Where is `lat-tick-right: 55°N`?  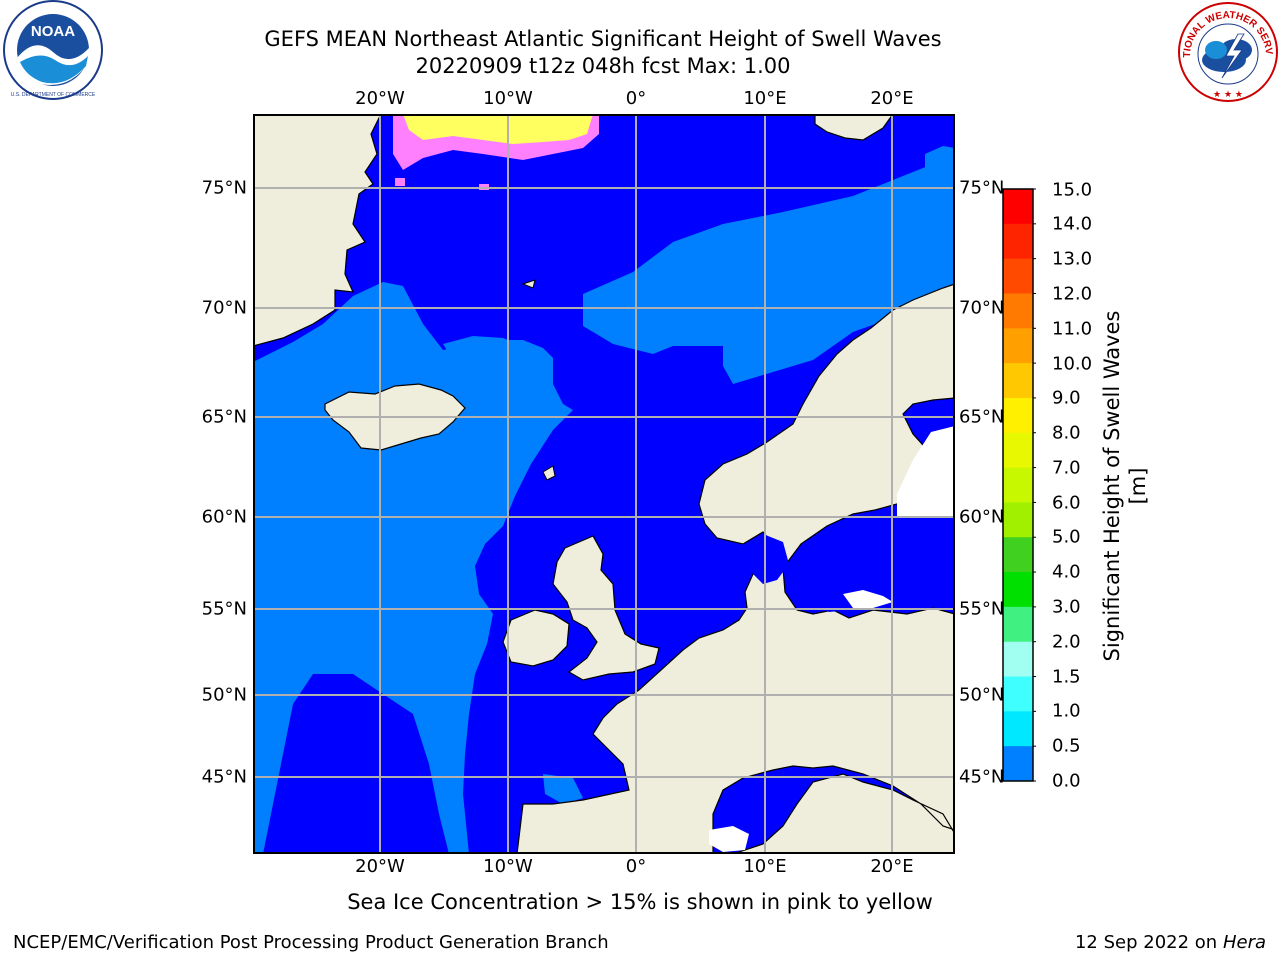
lat-tick-right: 55°N is located at coordinates (982, 609).